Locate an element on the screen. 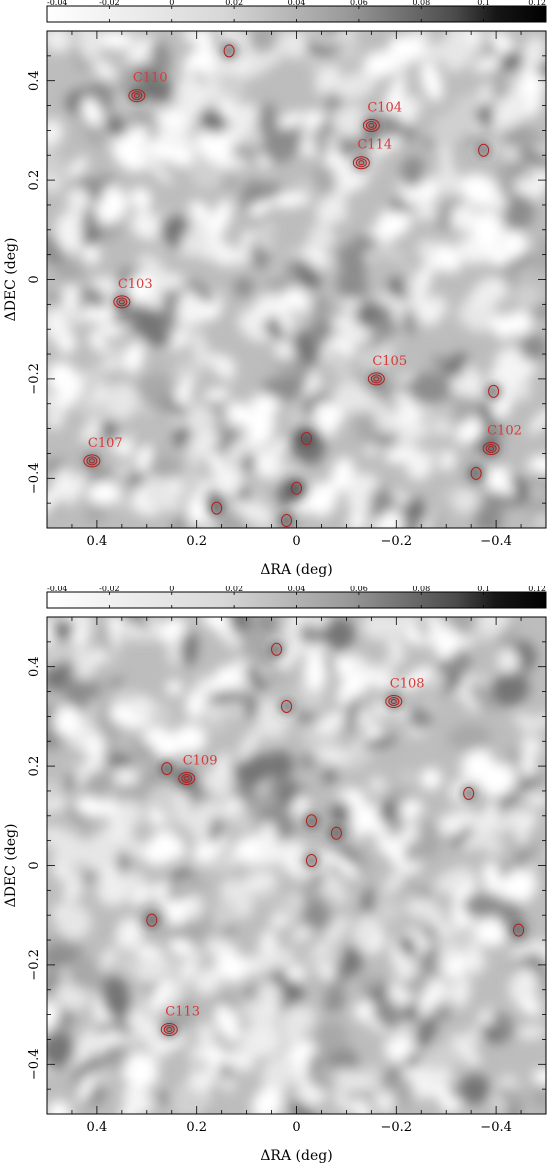  source-label: C110 is located at coordinates (150, 78).